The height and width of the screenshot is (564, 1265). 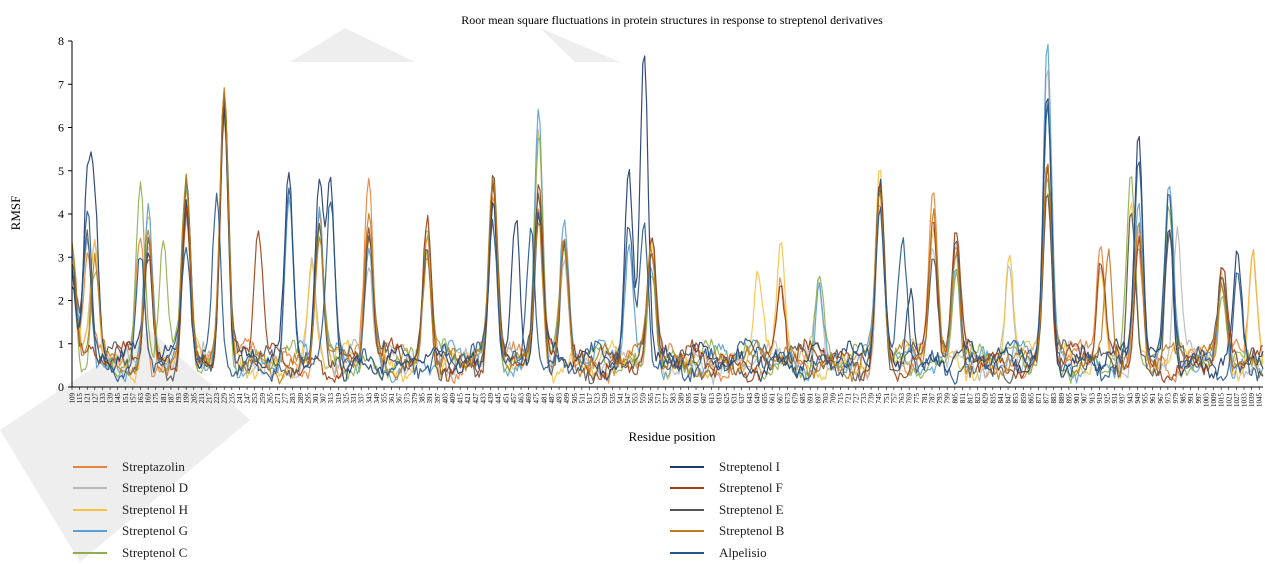 I want to click on x-tick-label: 475, so click(x=537, y=398).